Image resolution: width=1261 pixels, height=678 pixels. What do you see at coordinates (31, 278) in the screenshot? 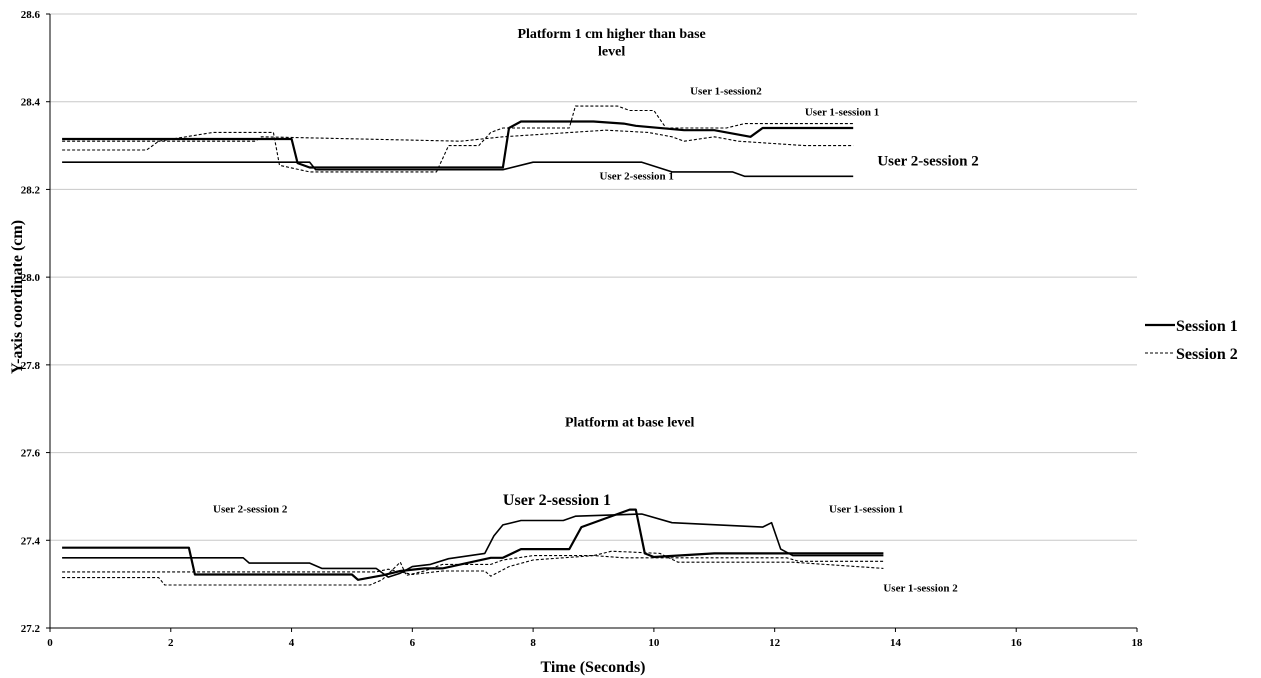
I see `y-tick-label: 28.0` at bounding box center [31, 278].